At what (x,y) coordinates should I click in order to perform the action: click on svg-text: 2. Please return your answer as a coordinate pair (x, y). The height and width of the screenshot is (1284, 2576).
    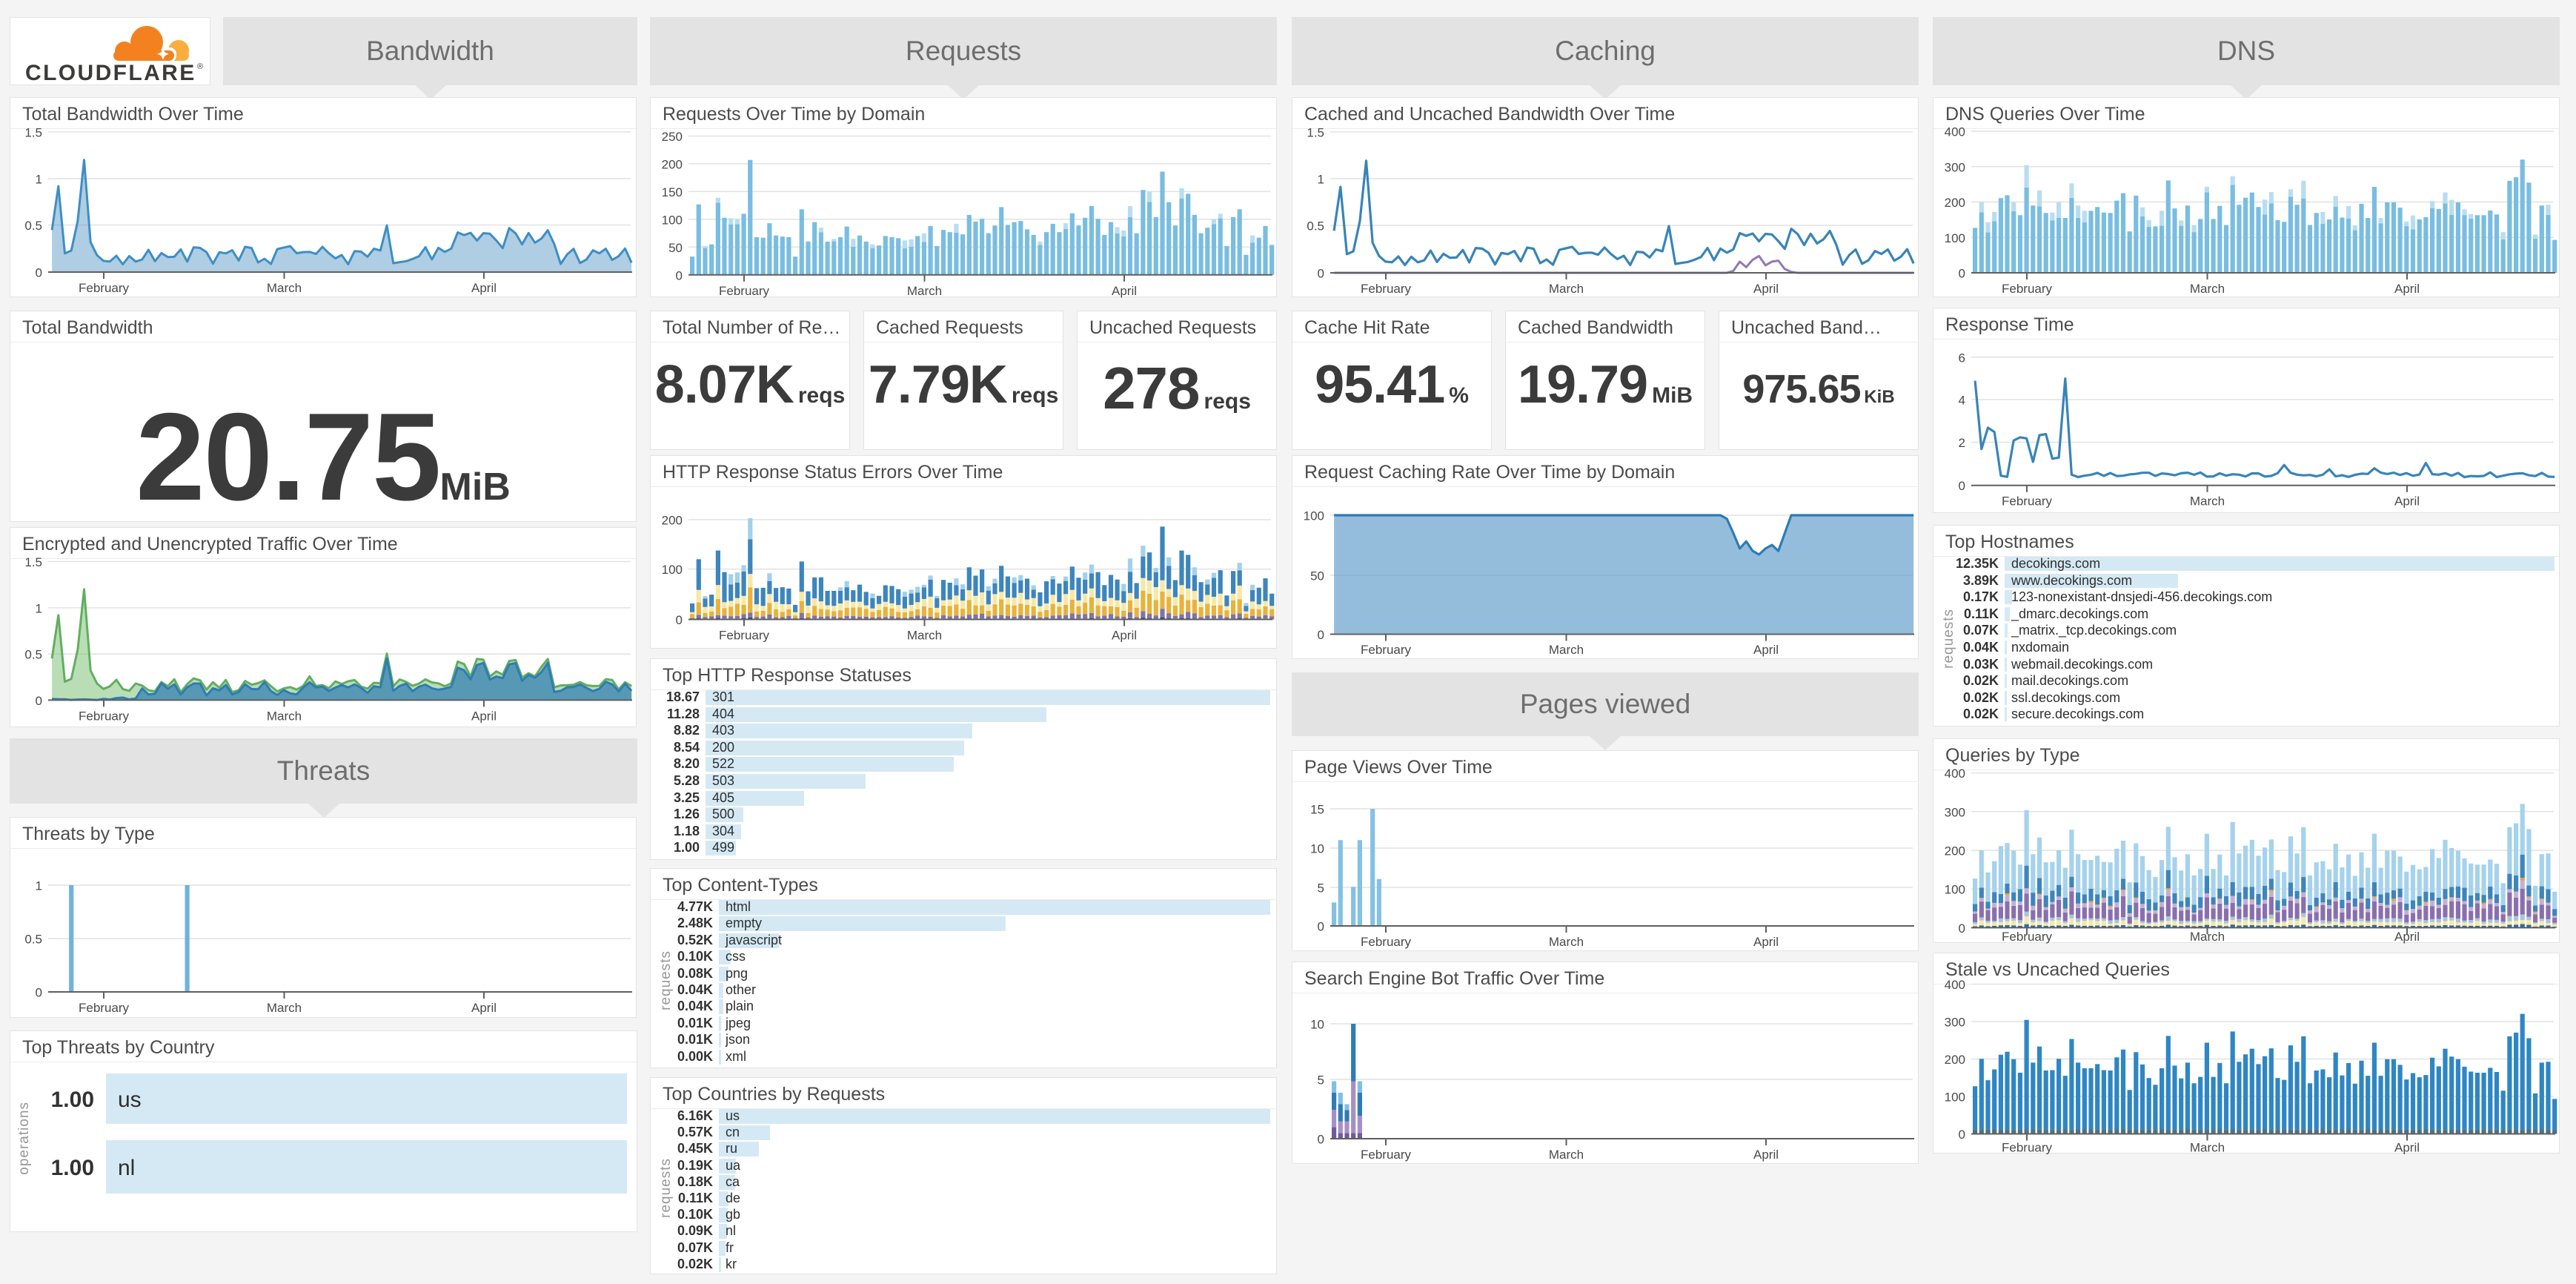
    Looking at the image, I should click on (1962, 443).